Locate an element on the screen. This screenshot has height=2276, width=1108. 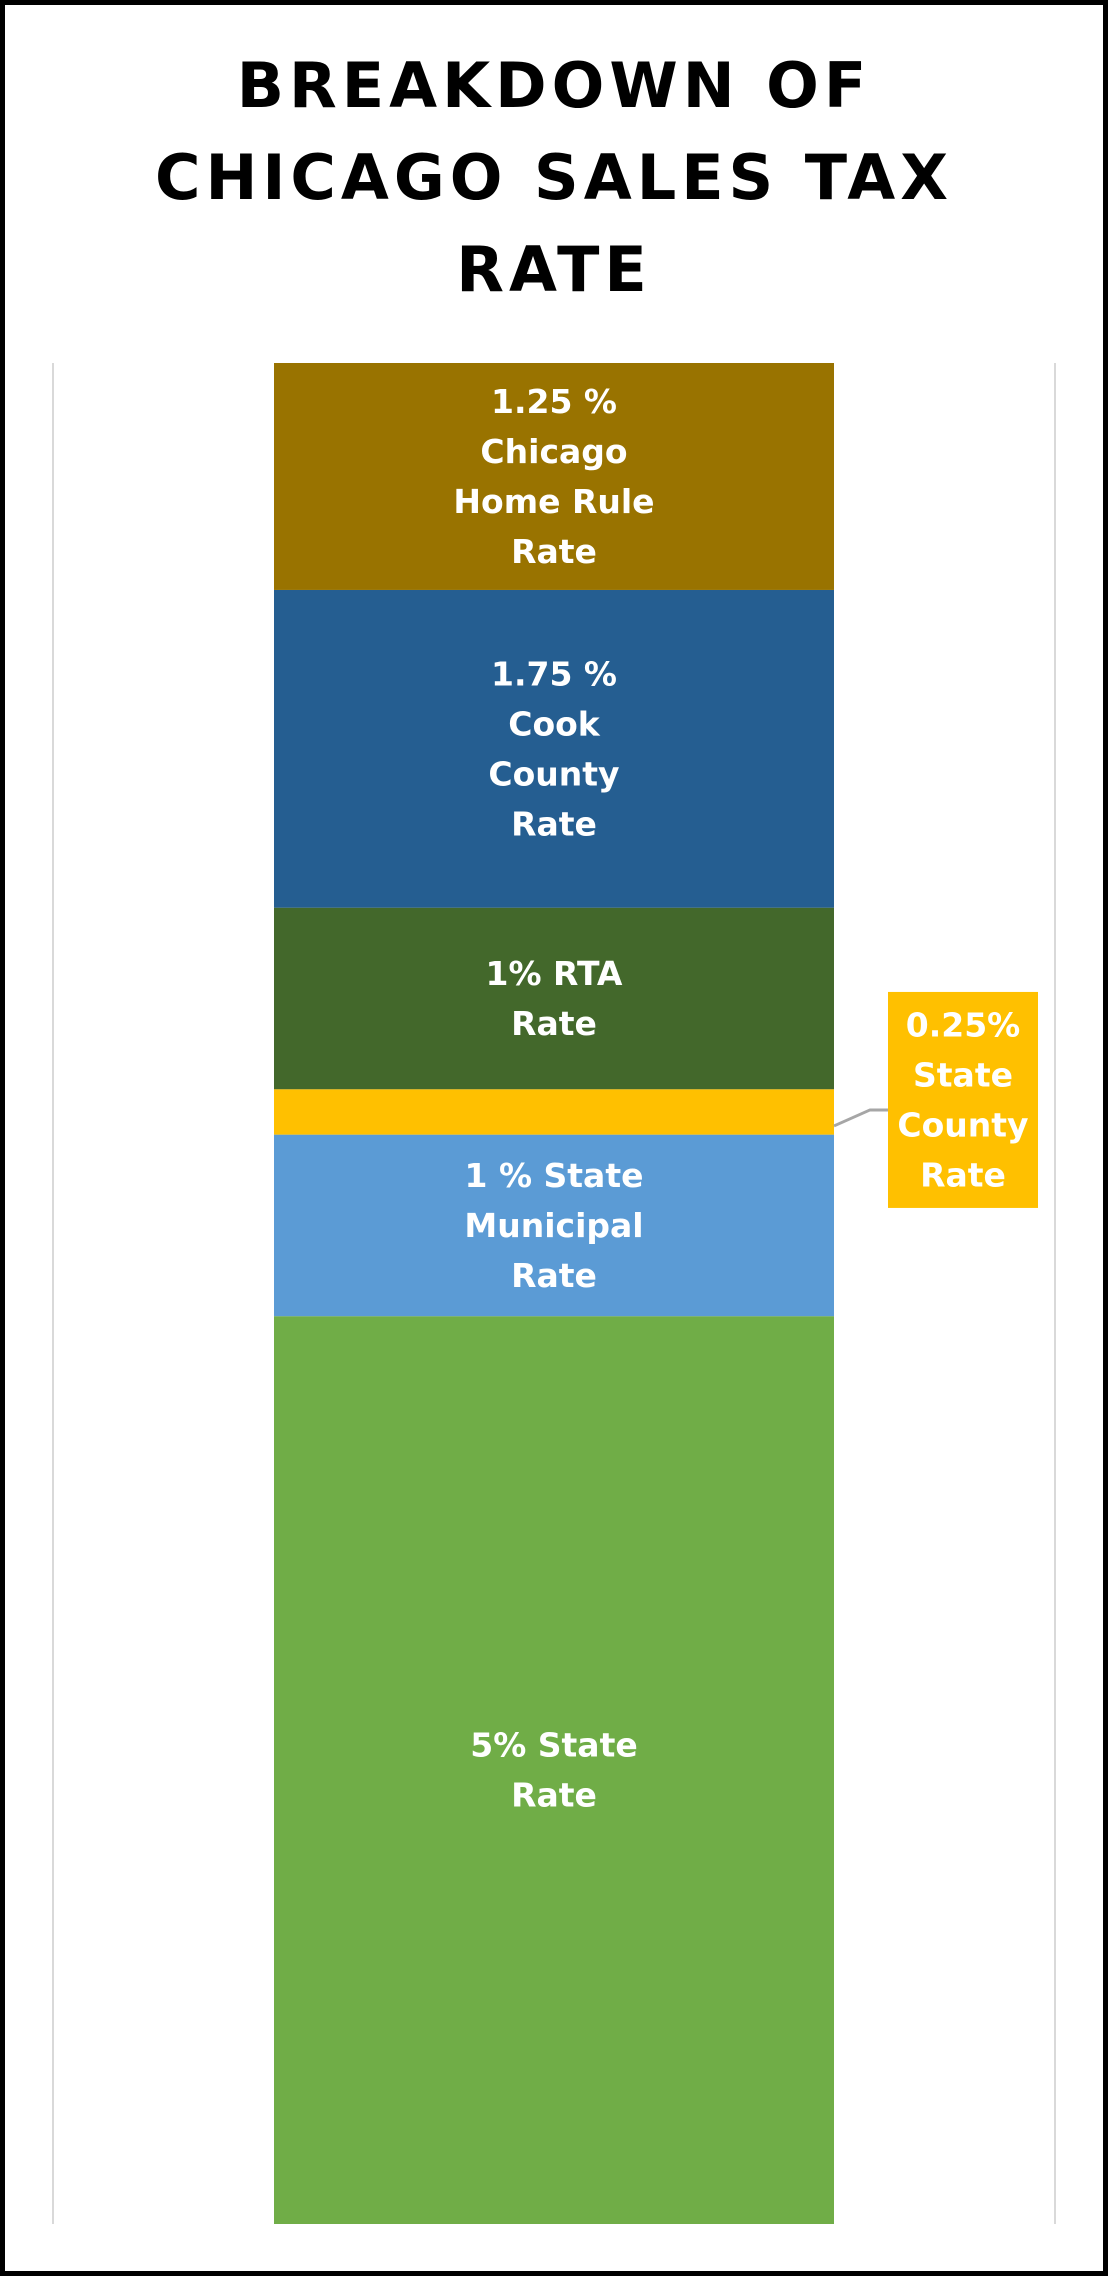
data-label-1-state-municipal-rate: 1 % State Municipal Rate is located at coordinates (553, 1225).